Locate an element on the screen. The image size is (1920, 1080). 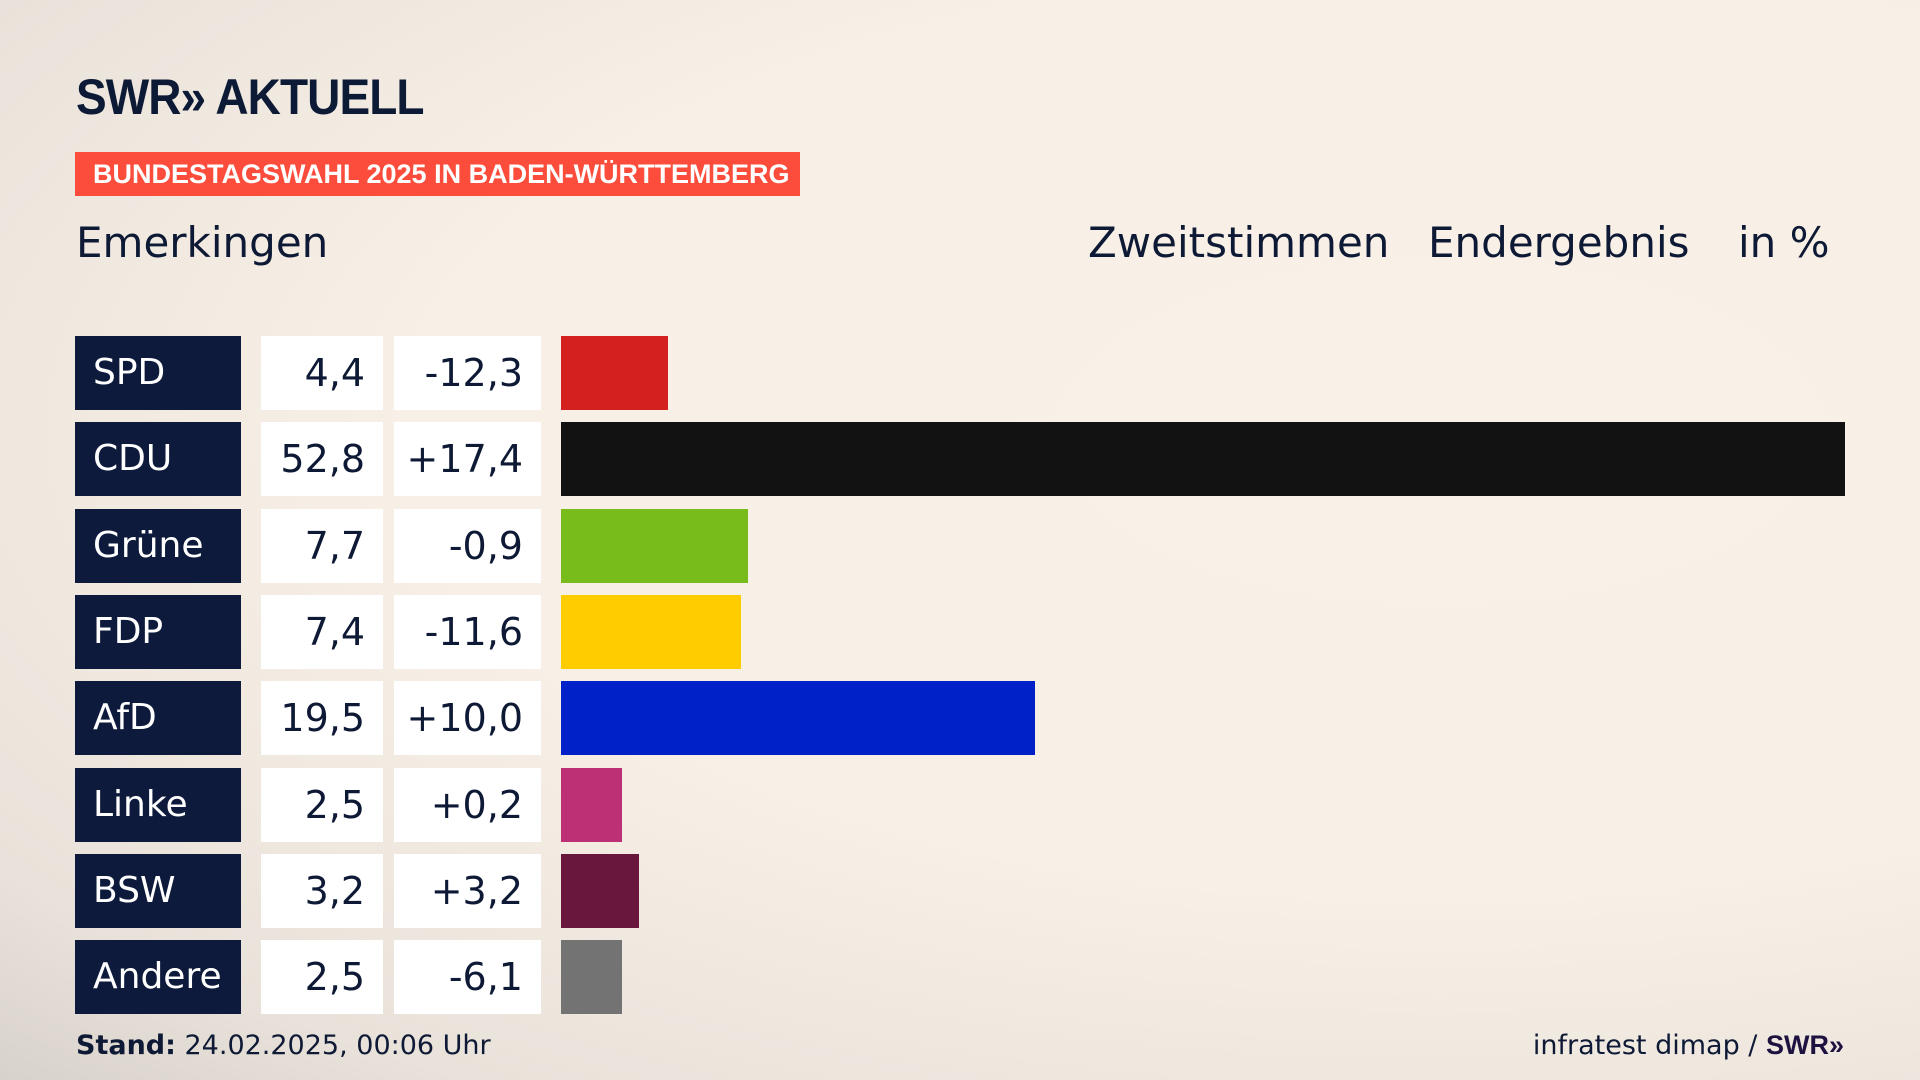
source: infratest dimap / SWR» is located at coordinates (1688, 1045).